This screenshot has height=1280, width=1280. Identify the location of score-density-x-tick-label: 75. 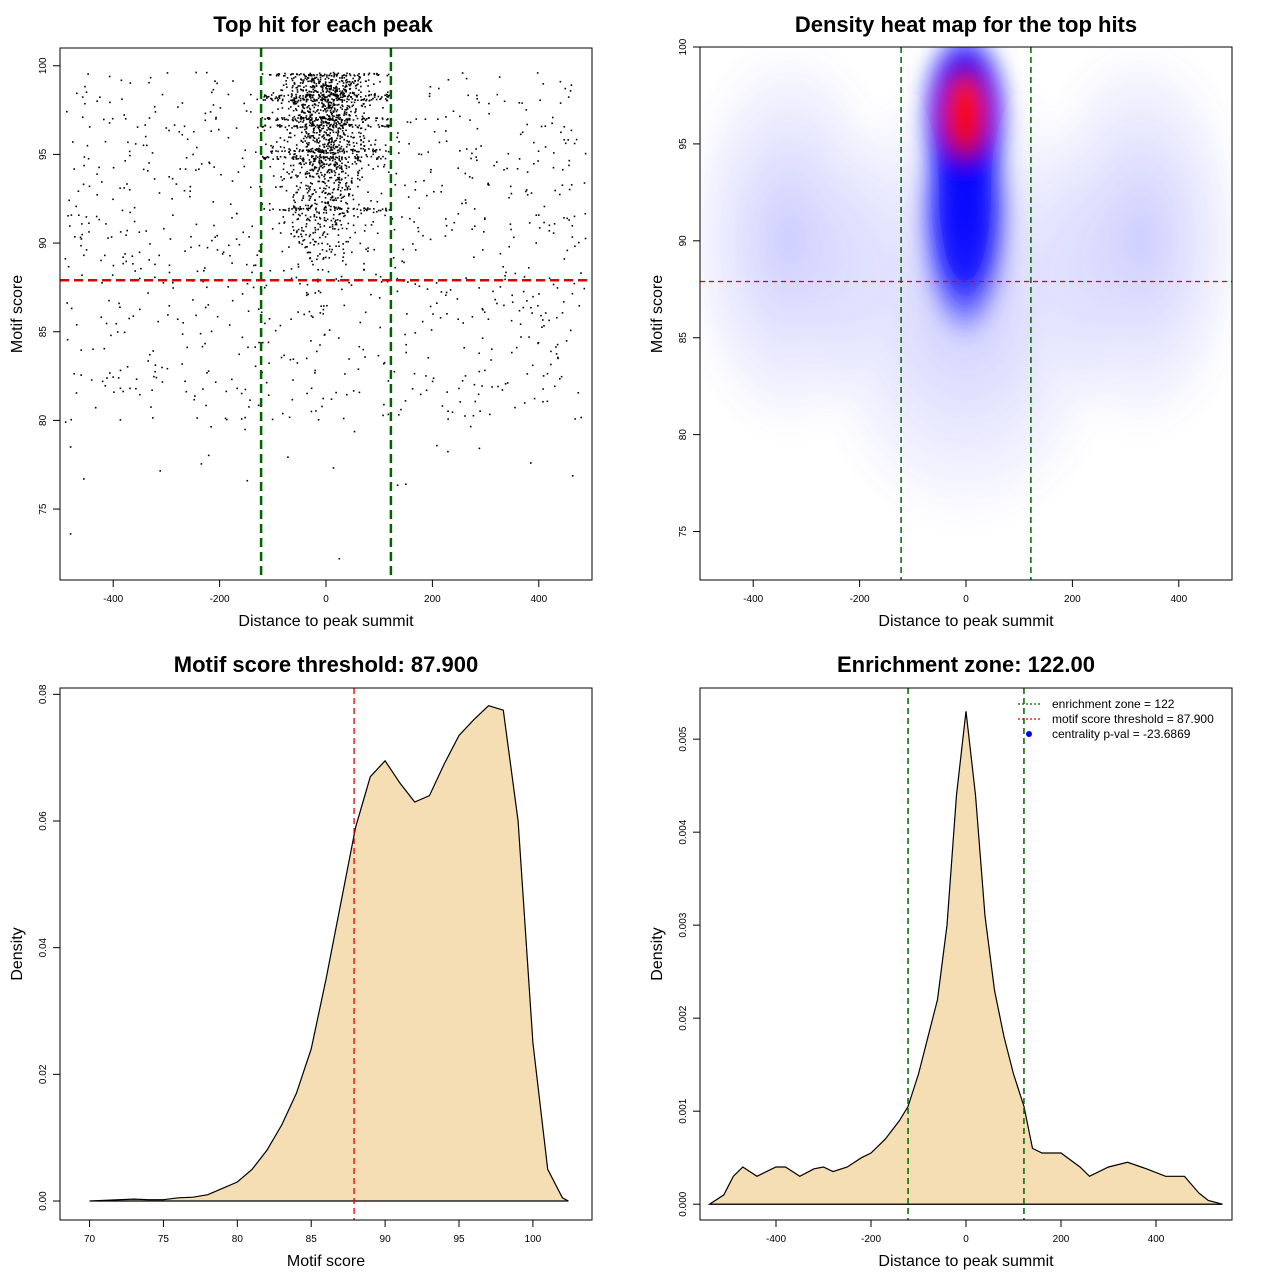
(164, 1239).